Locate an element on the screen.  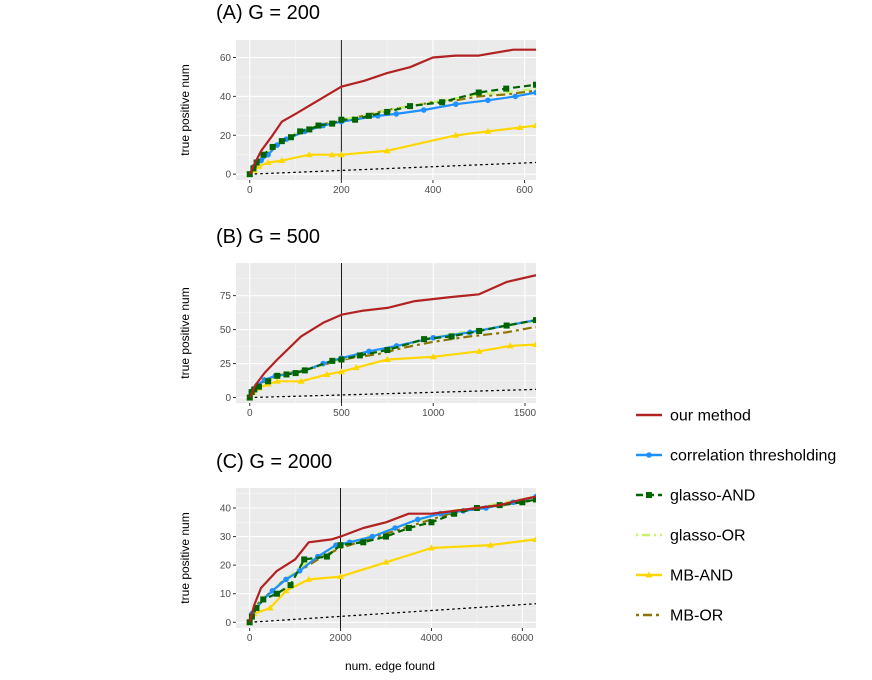
x-axis-title: num. edge found is located at coordinates (390, 666).